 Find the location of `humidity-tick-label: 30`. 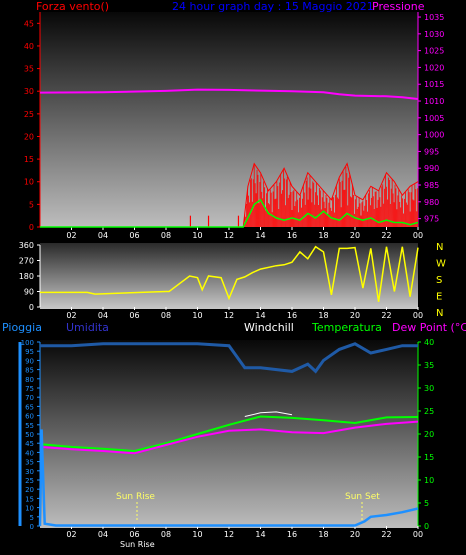

humidity-tick-label: 30 is located at coordinates (29, 472).